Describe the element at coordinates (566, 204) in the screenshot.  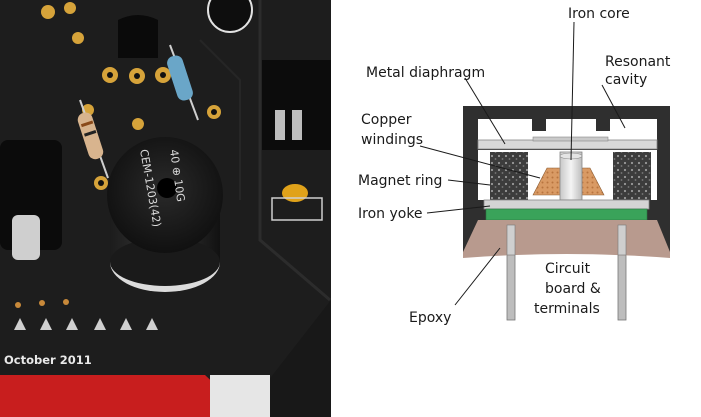
I see `iron-yoke` at that location.